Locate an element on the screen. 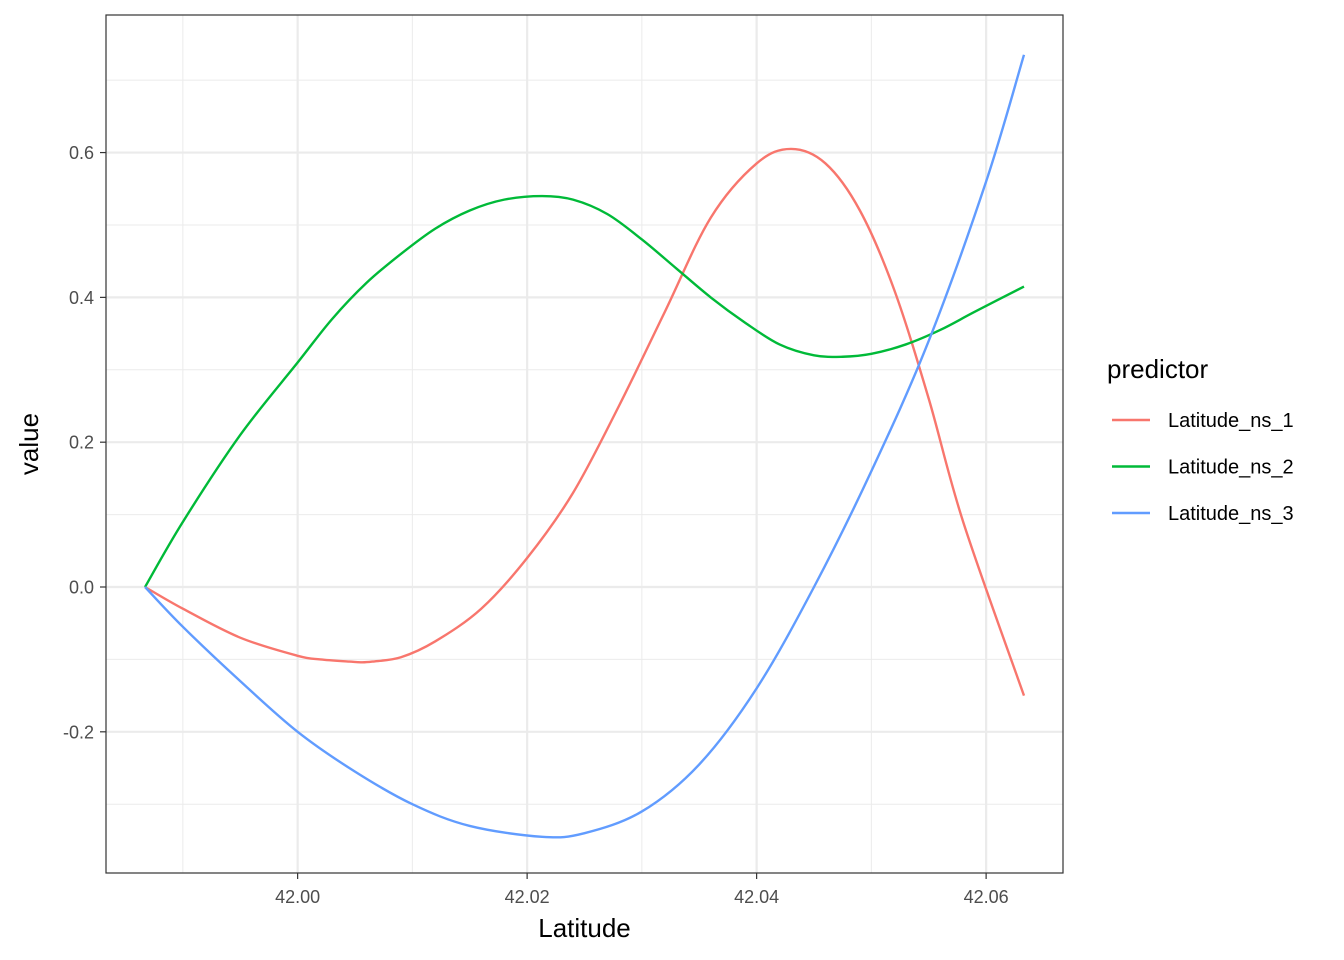 The width and height of the screenshot is (1344, 960). y-axis: -0.2 0.0 0.2 0.4 0.6 is located at coordinates (84, 442).